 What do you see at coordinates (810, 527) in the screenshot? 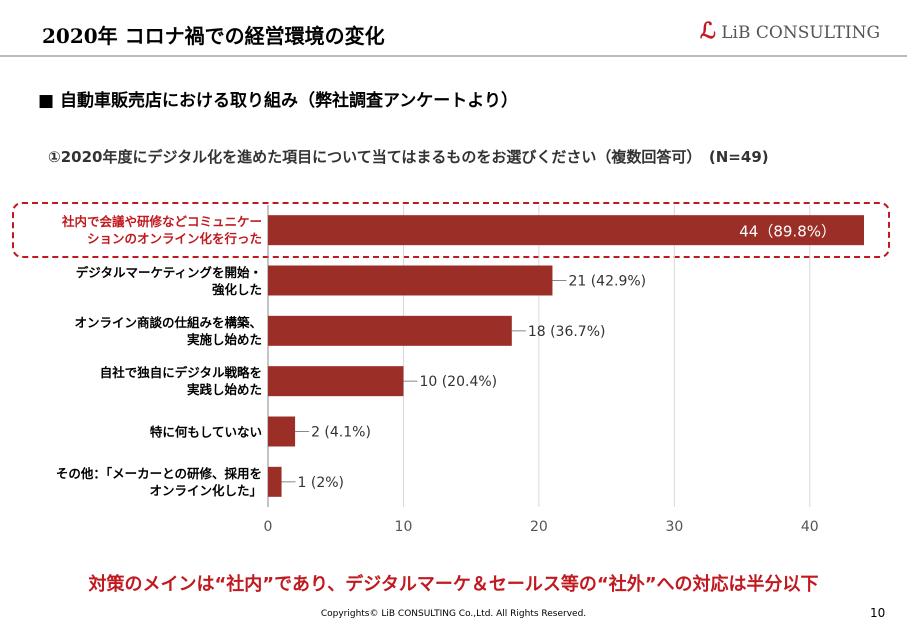
I see `x-tick-label: 40` at bounding box center [810, 527].